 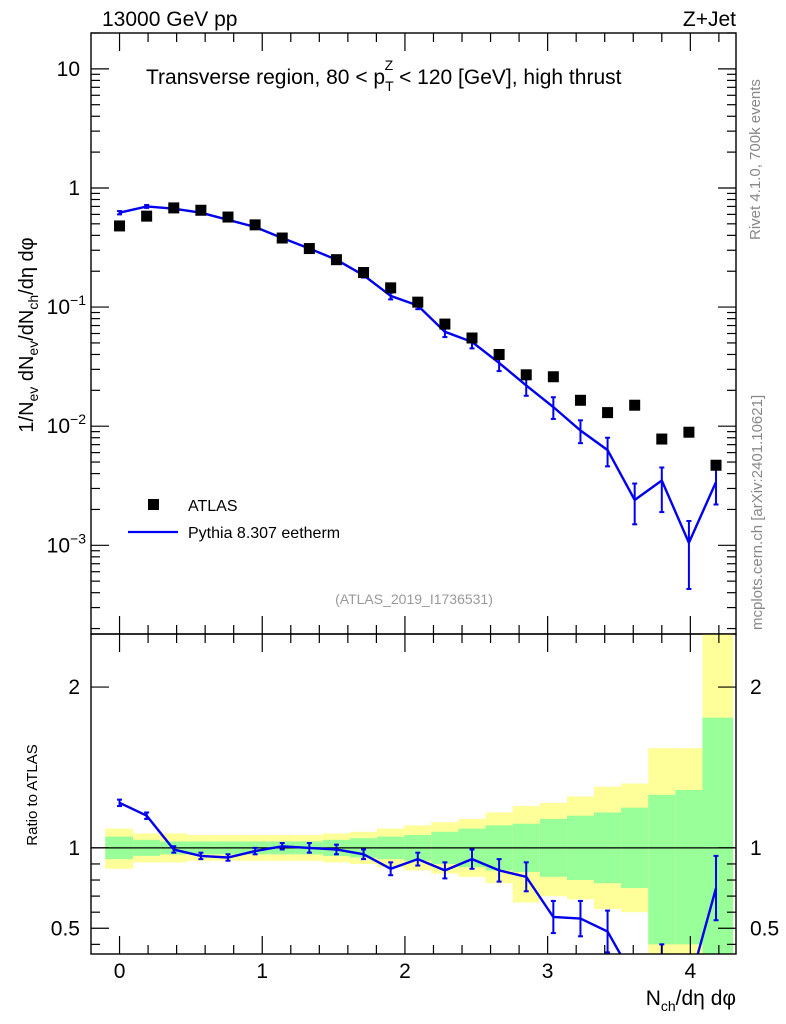 I want to click on y-tick-label: 10⁻¹, so click(x=67, y=305).